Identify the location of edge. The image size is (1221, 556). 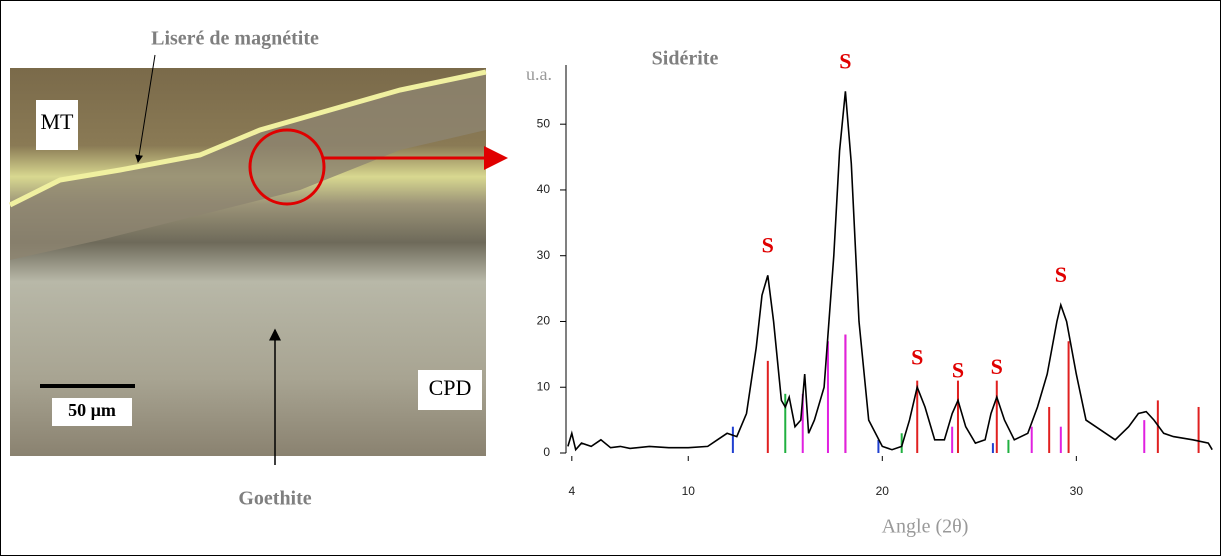
(247, 138).